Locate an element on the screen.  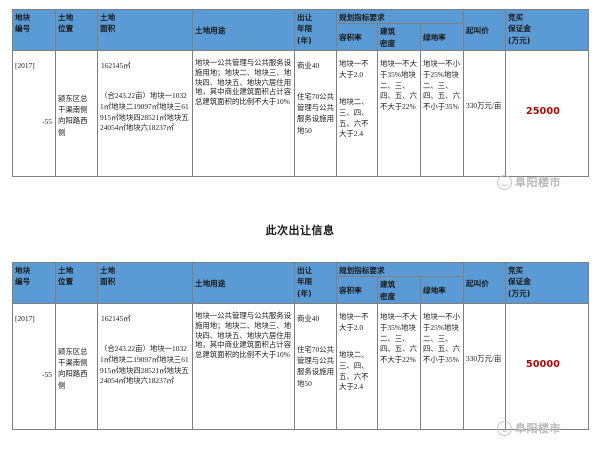
section-title: 此次出让信息 is located at coordinates (300, 230).